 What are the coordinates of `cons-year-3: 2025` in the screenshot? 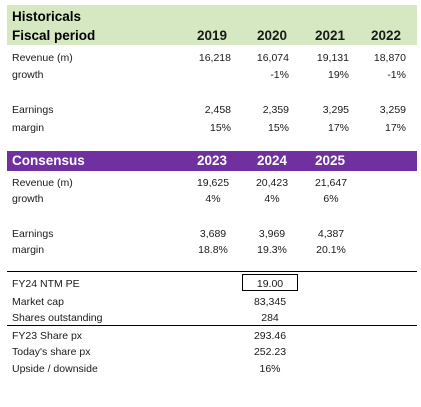 It's located at (330, 160).